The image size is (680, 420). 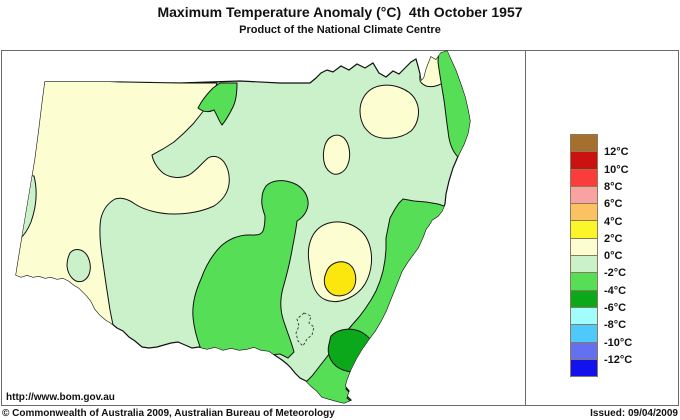 I want to click on region-cream-small-north, so click(x=336, y=154).